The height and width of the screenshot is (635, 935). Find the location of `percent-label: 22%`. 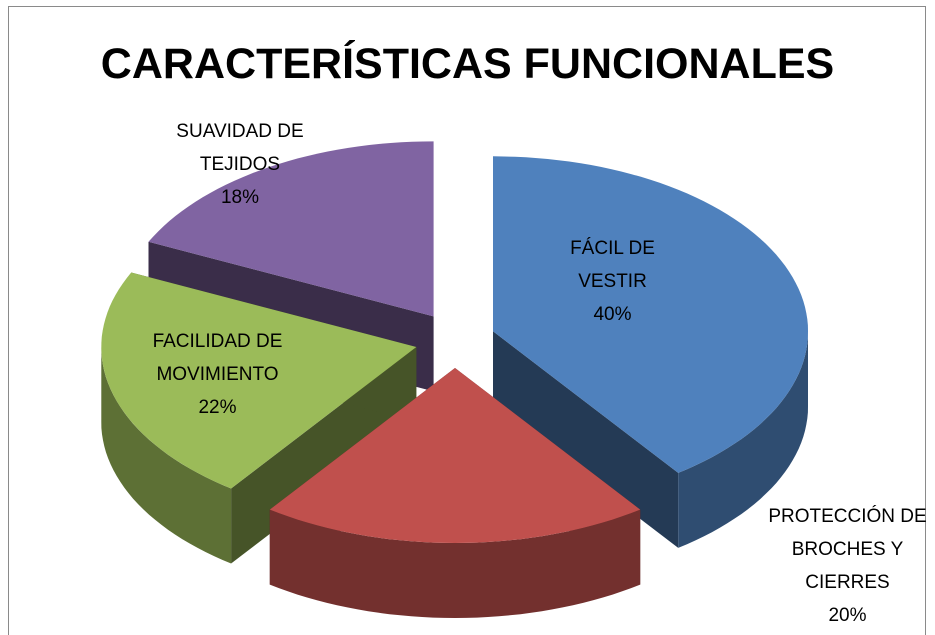

percent-label: 22% is located at coordinates (217, 407).